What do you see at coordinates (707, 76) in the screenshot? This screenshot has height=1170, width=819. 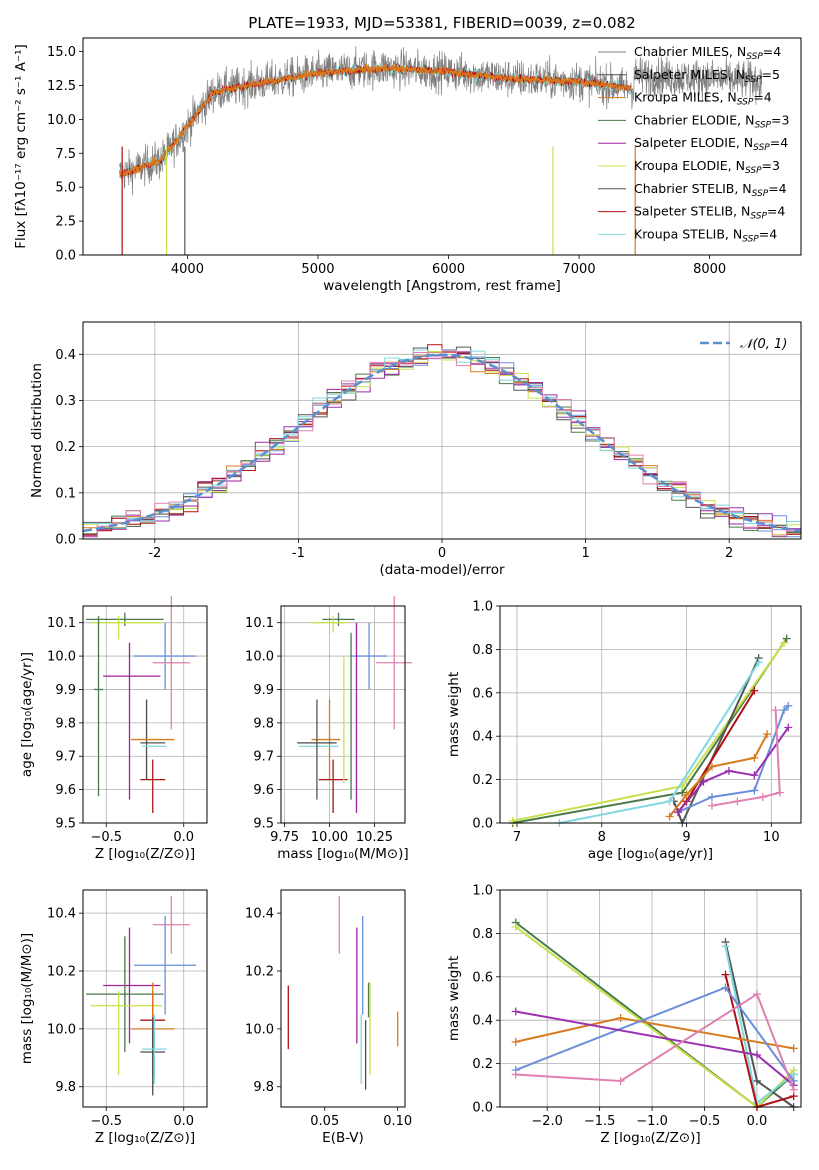 I see `legend-label: Salpeter MILES, NSSP=5` at bounding box center [707, 76].